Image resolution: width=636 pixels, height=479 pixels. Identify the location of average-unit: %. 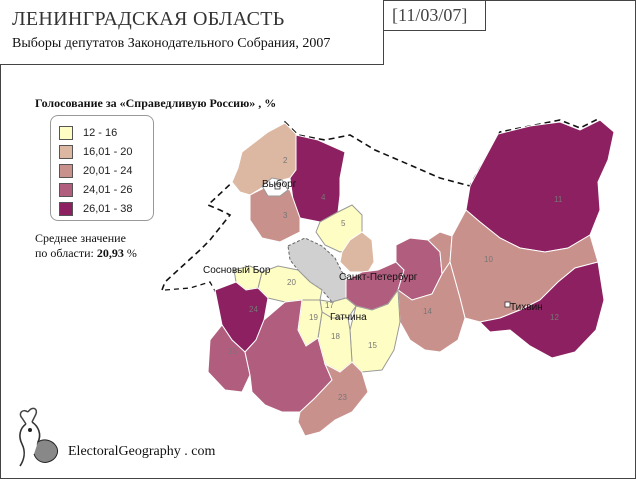
(131, 253).